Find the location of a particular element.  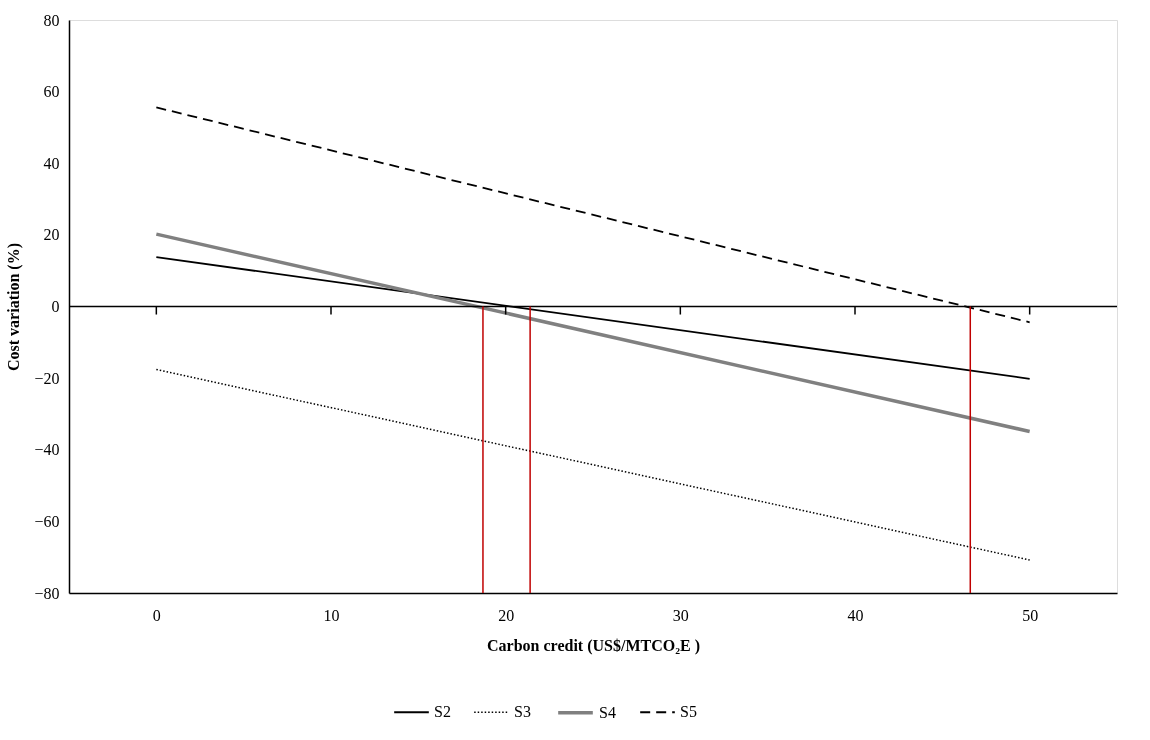

y-tick-label: −80 is located at coordinates (47, 593).